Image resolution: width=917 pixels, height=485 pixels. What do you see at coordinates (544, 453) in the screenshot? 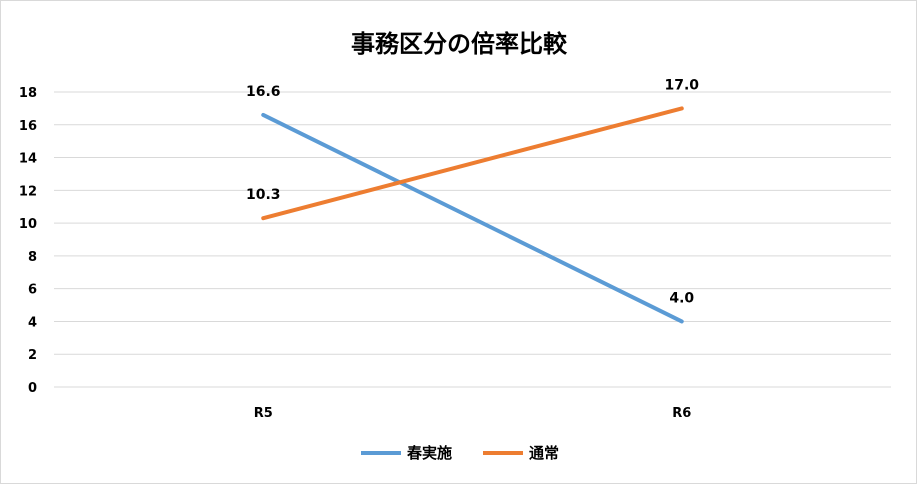
I see `legend-label-1: 通常` at bounding box center [544, 453].